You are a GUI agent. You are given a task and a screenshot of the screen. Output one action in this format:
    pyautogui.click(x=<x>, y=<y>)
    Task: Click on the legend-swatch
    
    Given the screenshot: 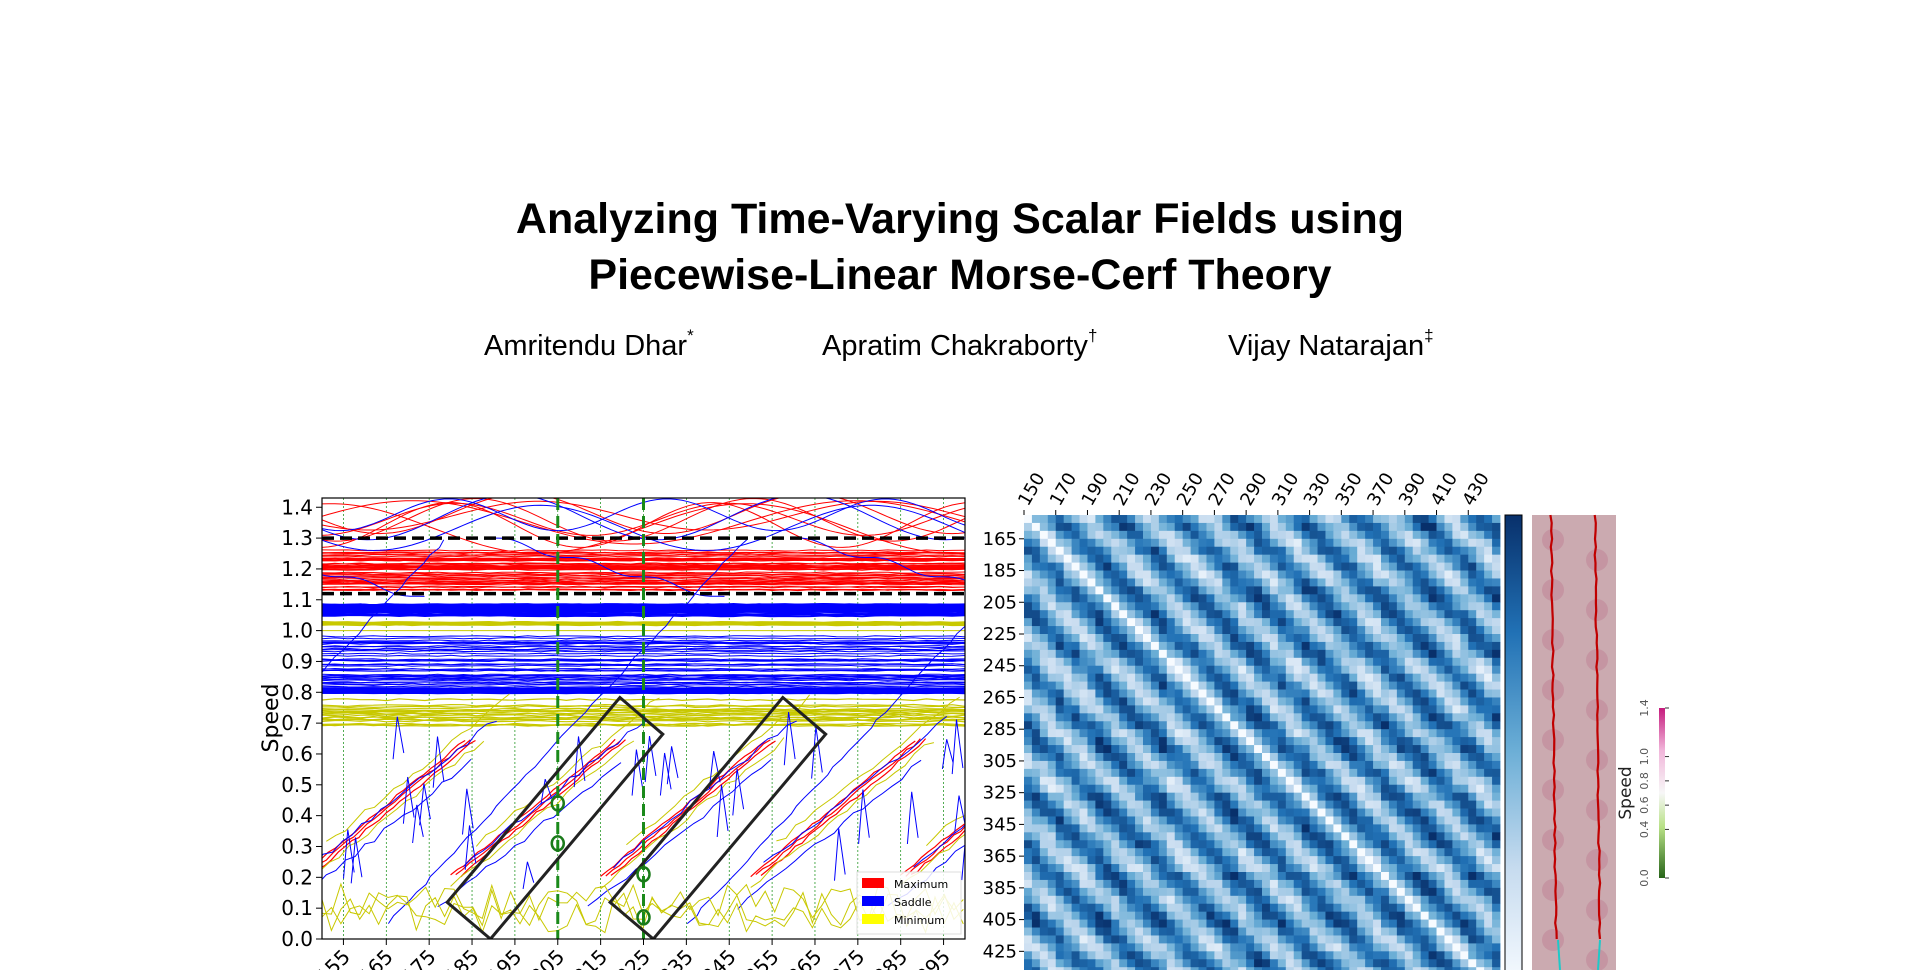 What is the action you would take?
    pyautogui.click(x=873, y=883)
    